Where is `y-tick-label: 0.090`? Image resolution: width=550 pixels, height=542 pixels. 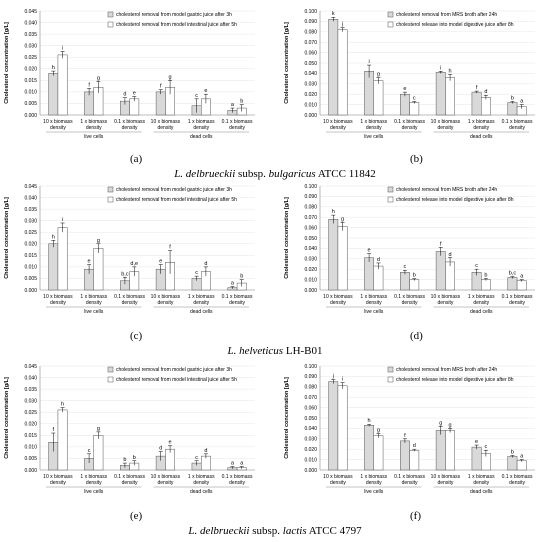
y-tick-label: 0.090 is located at coordinates (310, 197).